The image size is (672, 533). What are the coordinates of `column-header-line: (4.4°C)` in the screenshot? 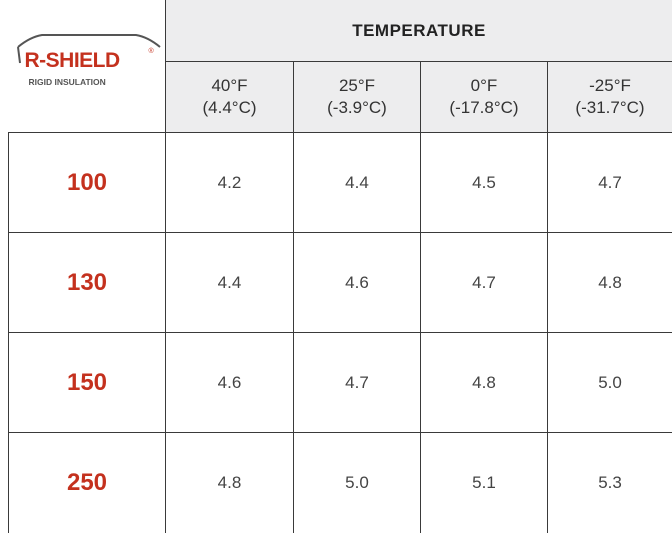 It's located at (229, 107).